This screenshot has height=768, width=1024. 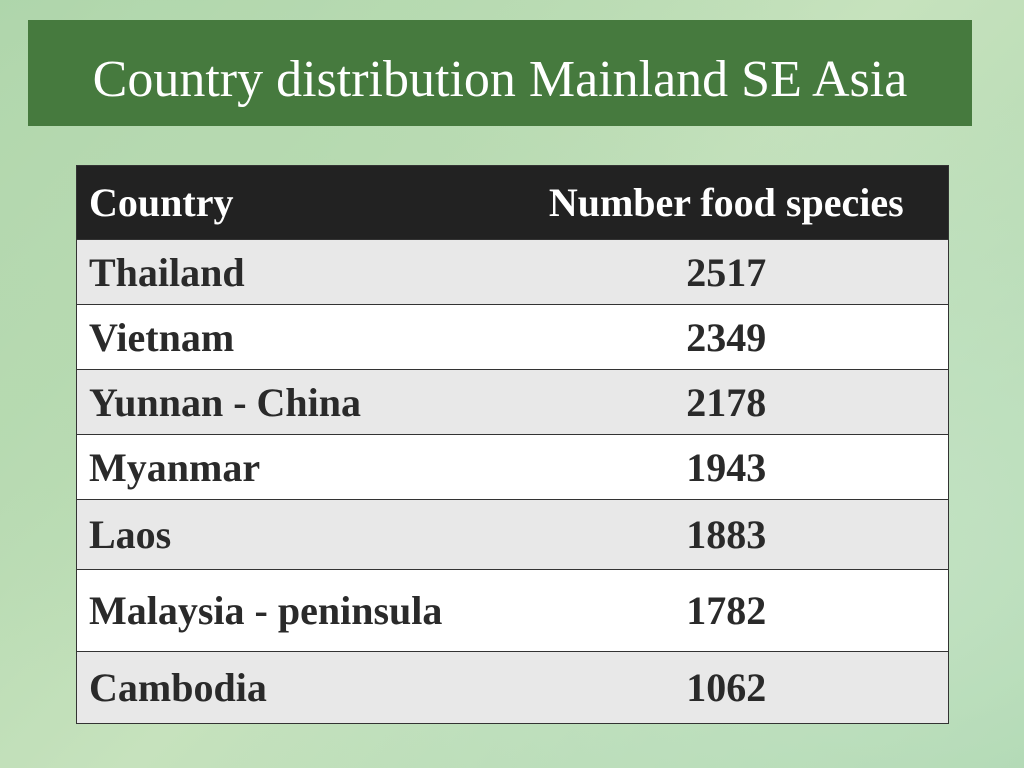 I want to click on table-row: Thailand 2517, so click(x=512, y=272).